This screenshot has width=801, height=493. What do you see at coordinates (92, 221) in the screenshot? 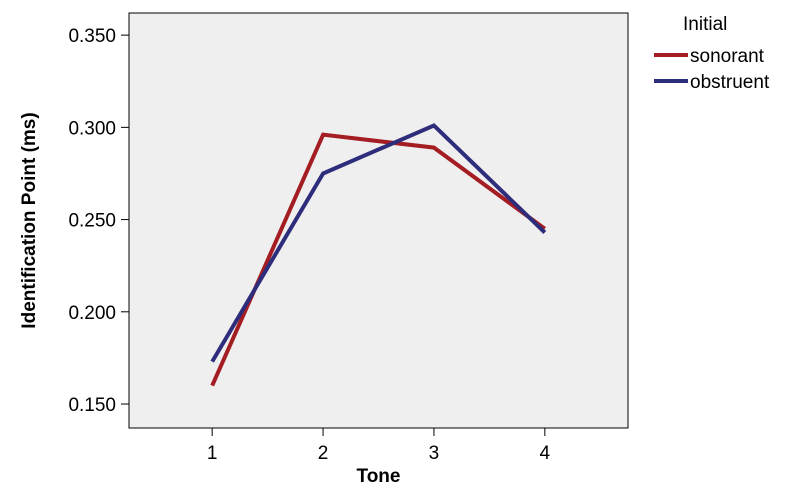
I see `y-tick-label: 0.250` at bounding box center [92, 221].